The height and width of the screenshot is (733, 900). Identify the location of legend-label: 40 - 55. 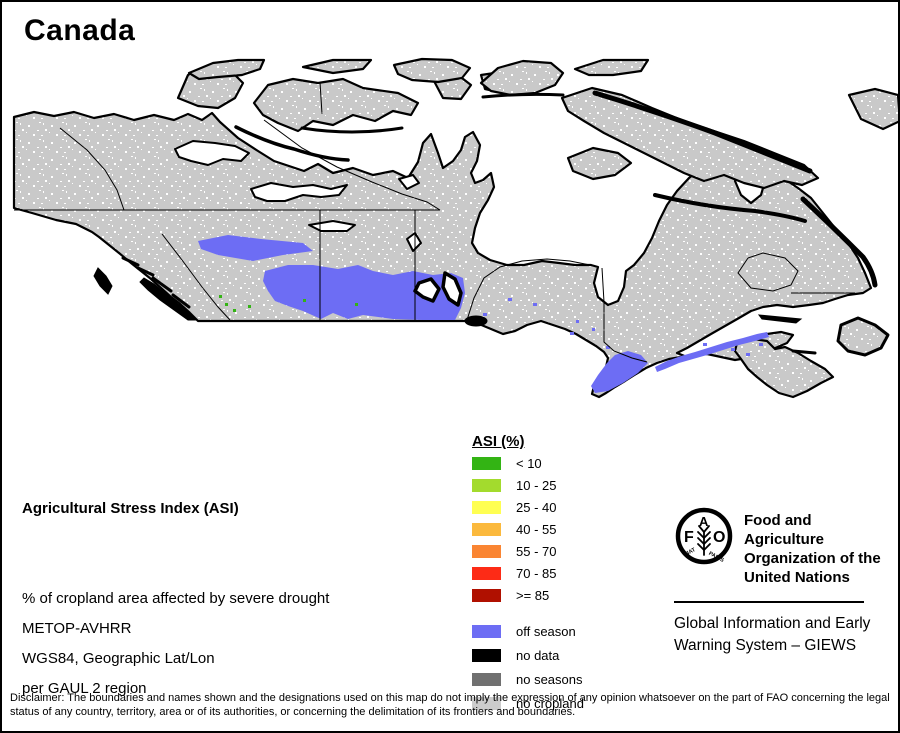
(536, 529).